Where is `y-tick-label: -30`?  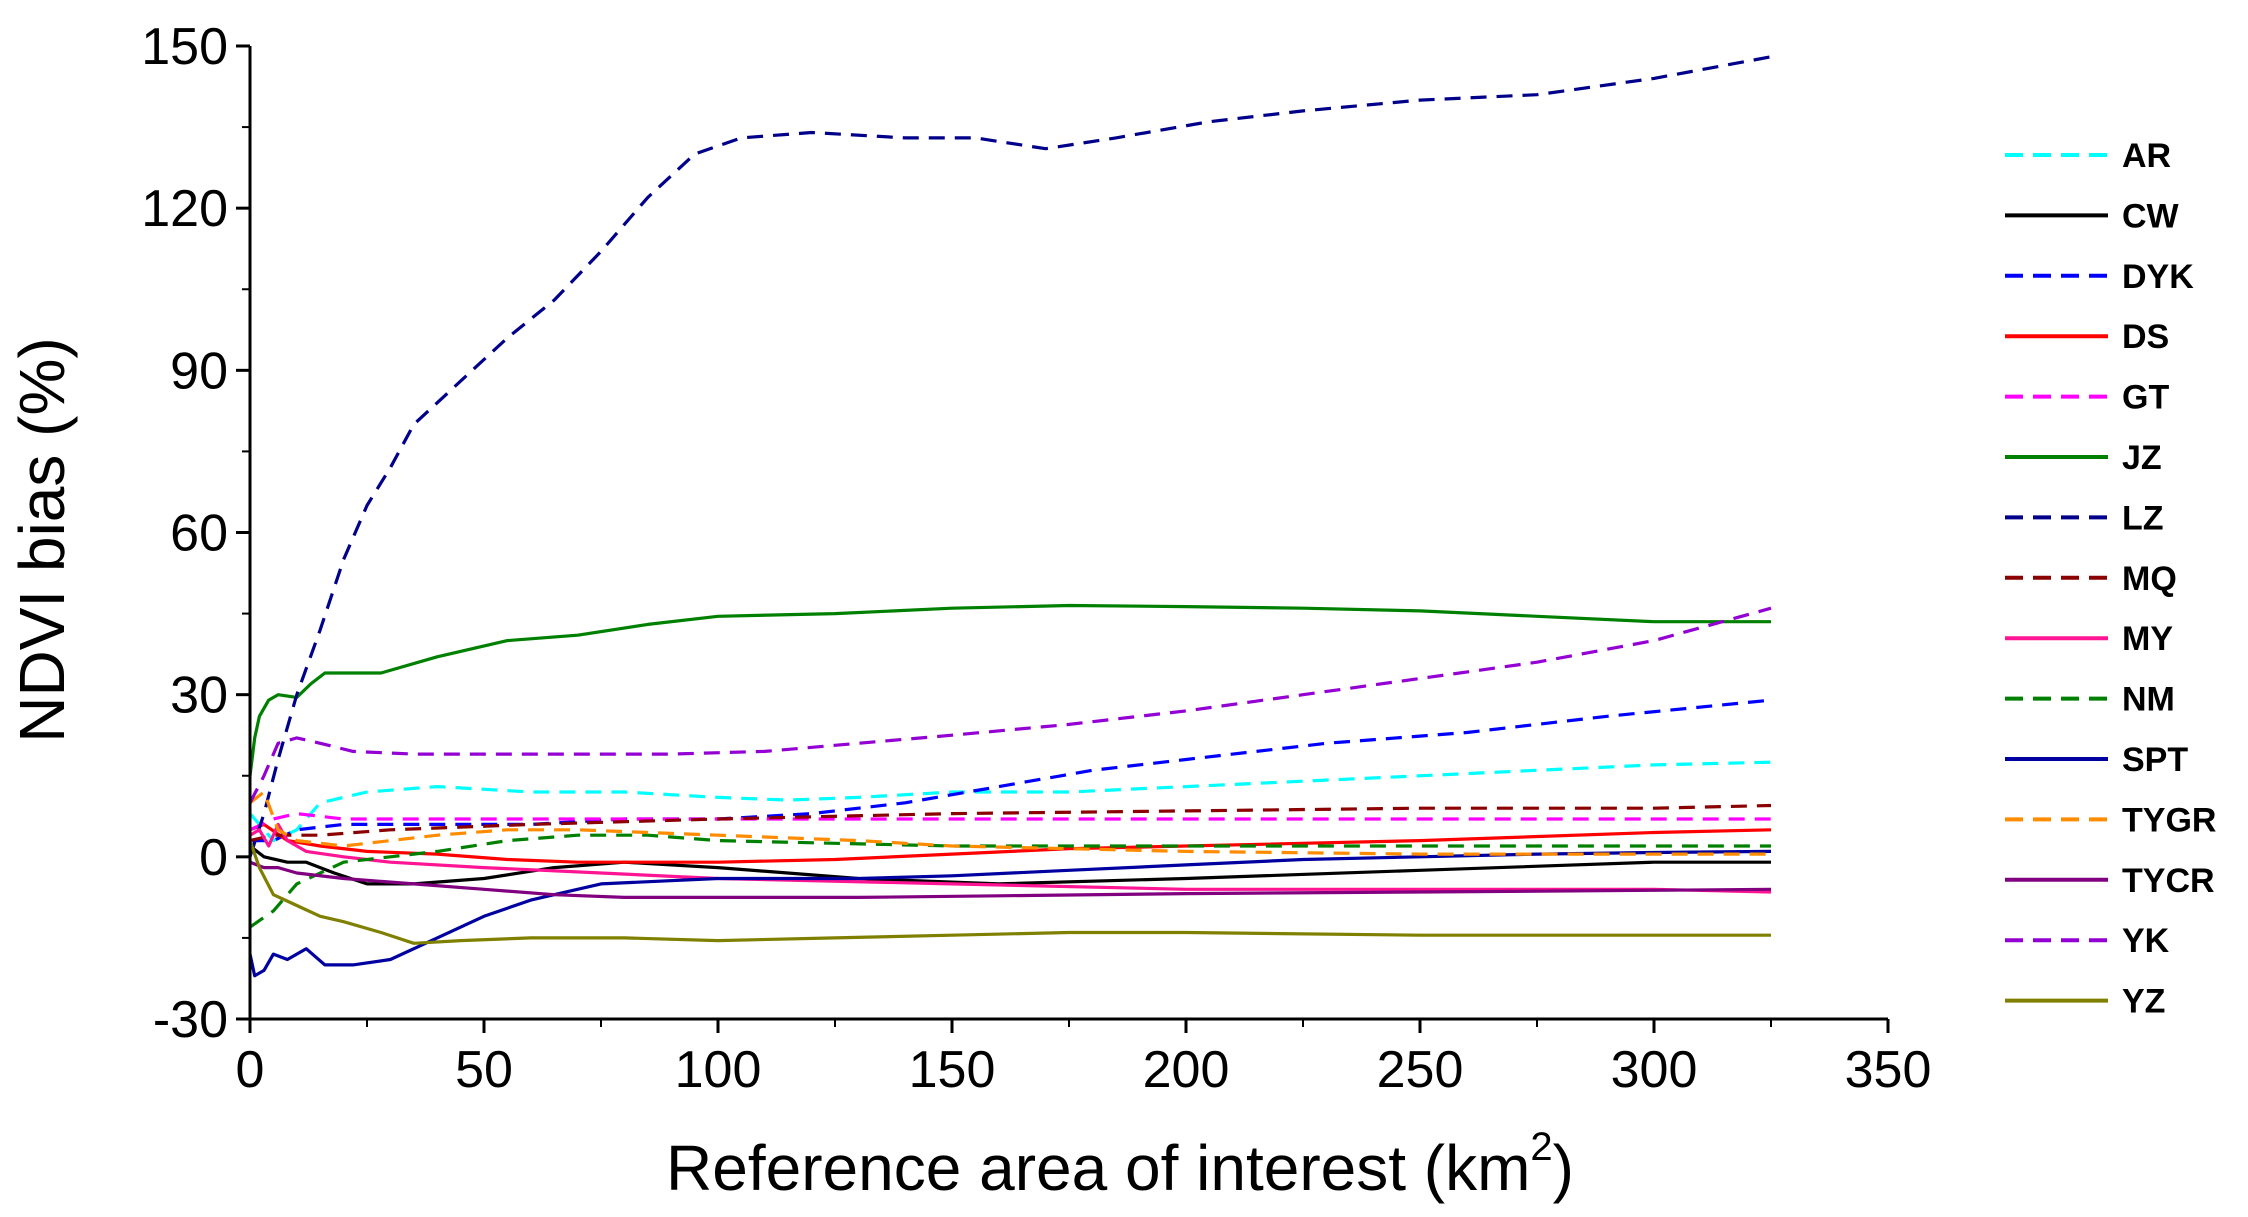
y-tick-label: -30 is located at coordinates (190, 1020).